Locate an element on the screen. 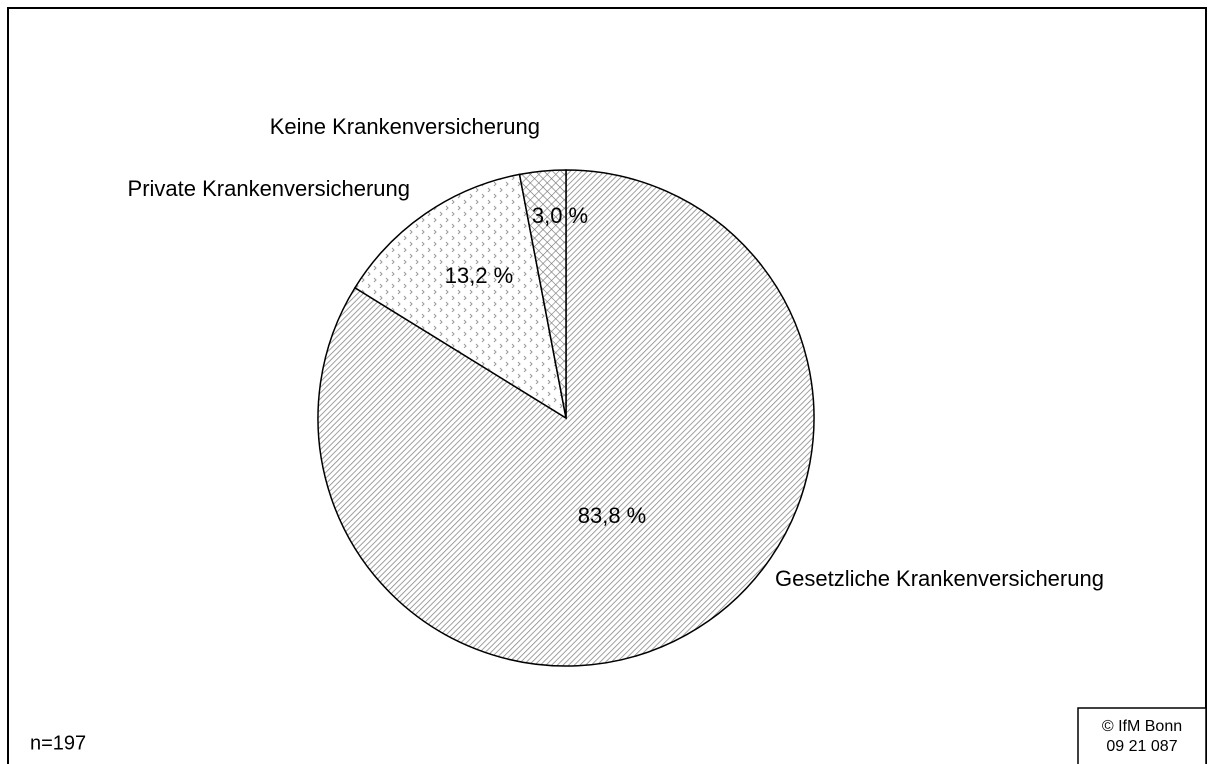 Image resolution: width=1214 pixels, height=764 pixels. slice-value-label: 3,0 % is located at coordinates (560, 215).